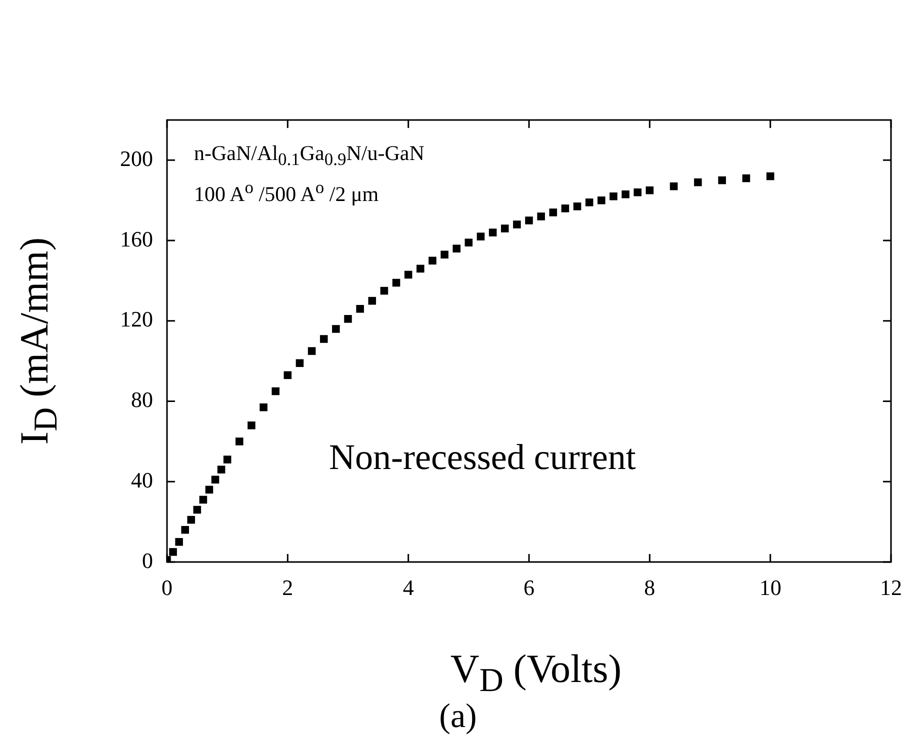  What do you see at coordinates (136, 158) in the screenshot?
I see `y-tick-label: 200` at bounding box center [136, 158].